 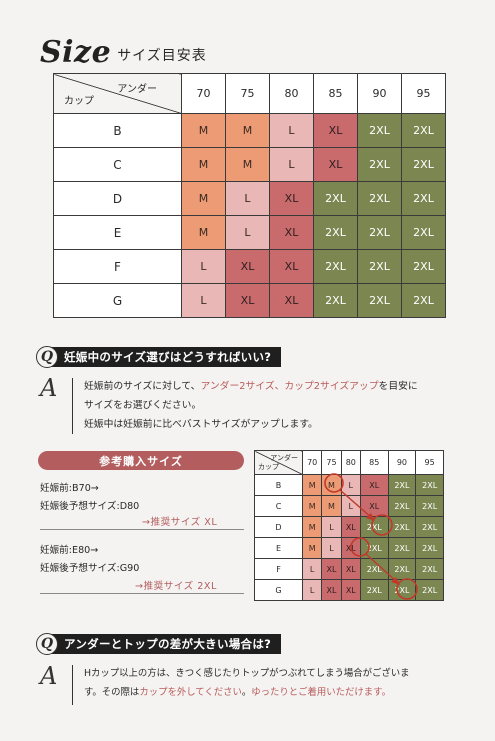 I want to click on example-cup-label-cell: G, so click(x=278, y=590).